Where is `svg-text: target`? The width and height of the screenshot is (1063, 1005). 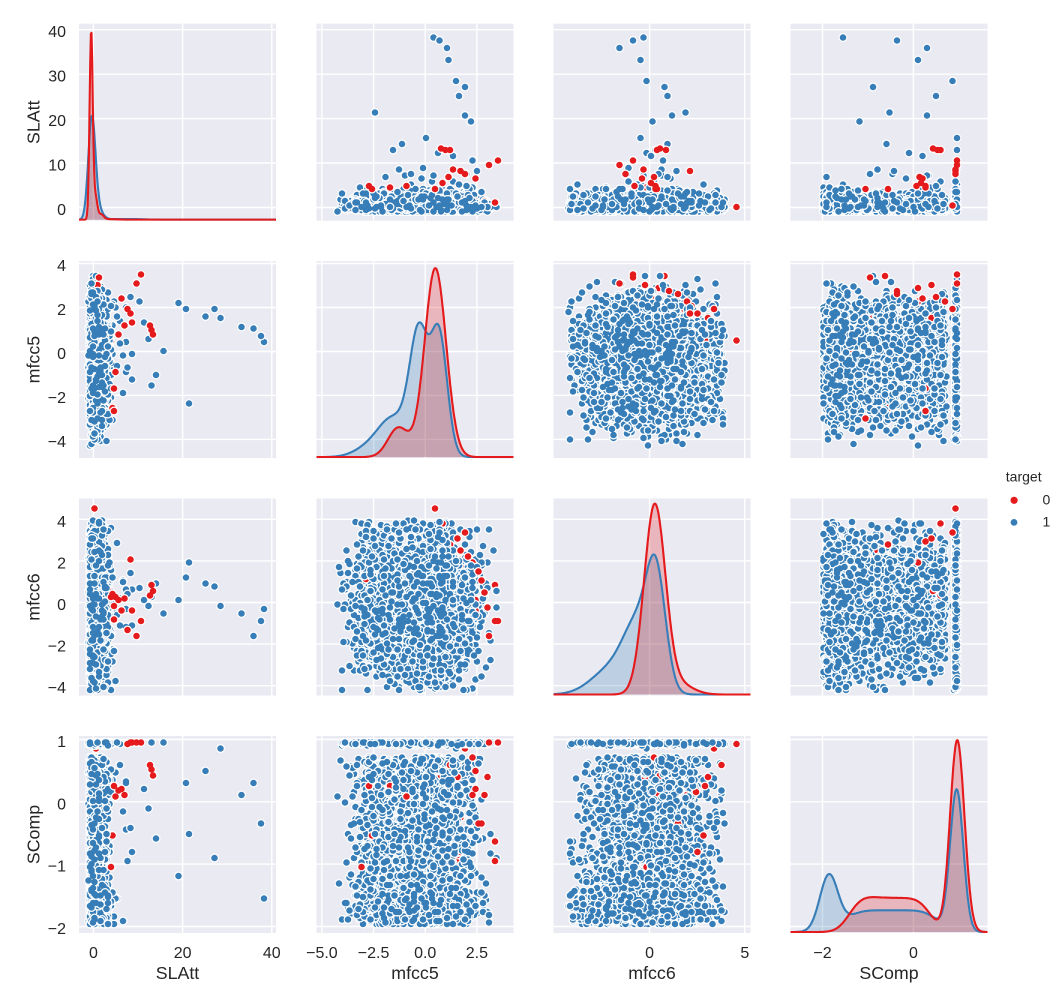 svg-text: target is located at coordinates (1024, 476).